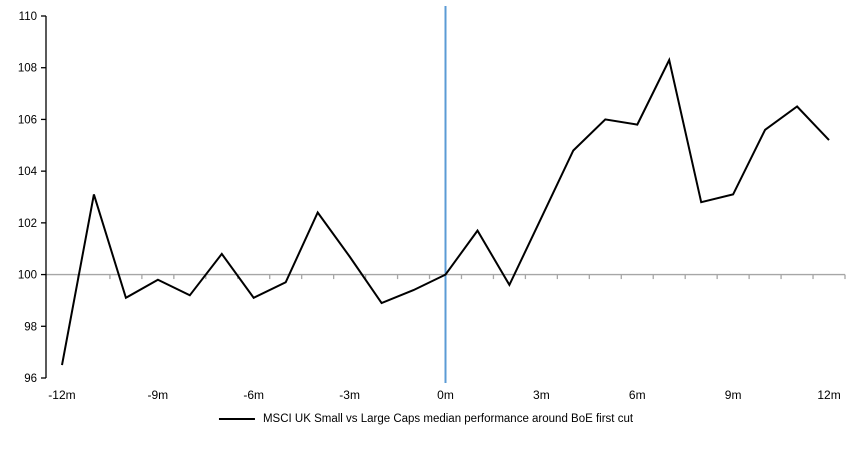 This screenshot has width=852, height=450. What do you see at coordinates (27, 224) in the screenshot?
I see `y-tick-label: 102` at bounding box center [27, 224].